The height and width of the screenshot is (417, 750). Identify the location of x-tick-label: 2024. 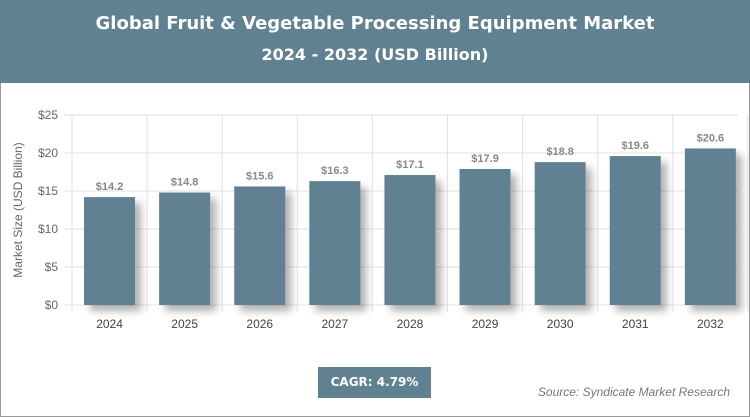
(109, 324).